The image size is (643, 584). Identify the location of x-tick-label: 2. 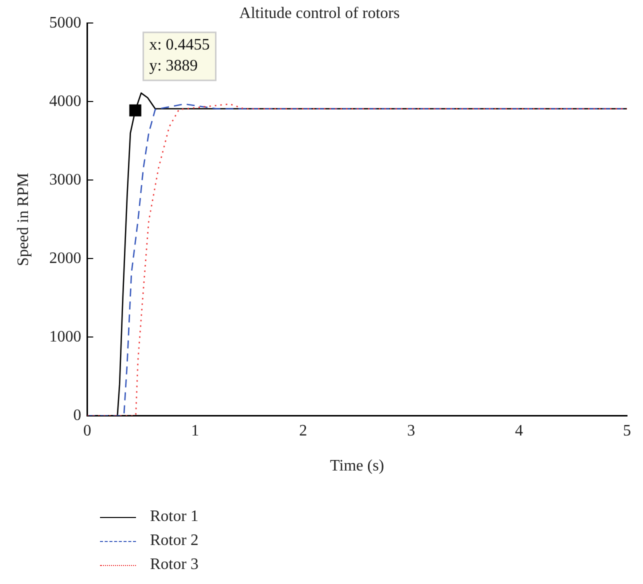
(303, 431).